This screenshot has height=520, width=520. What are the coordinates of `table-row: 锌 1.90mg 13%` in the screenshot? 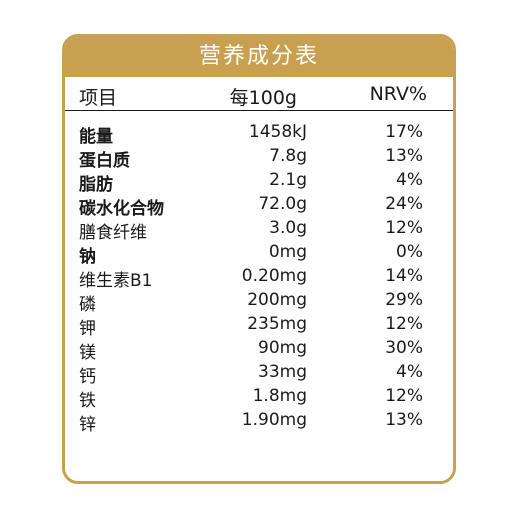 It's located at (259, 421).